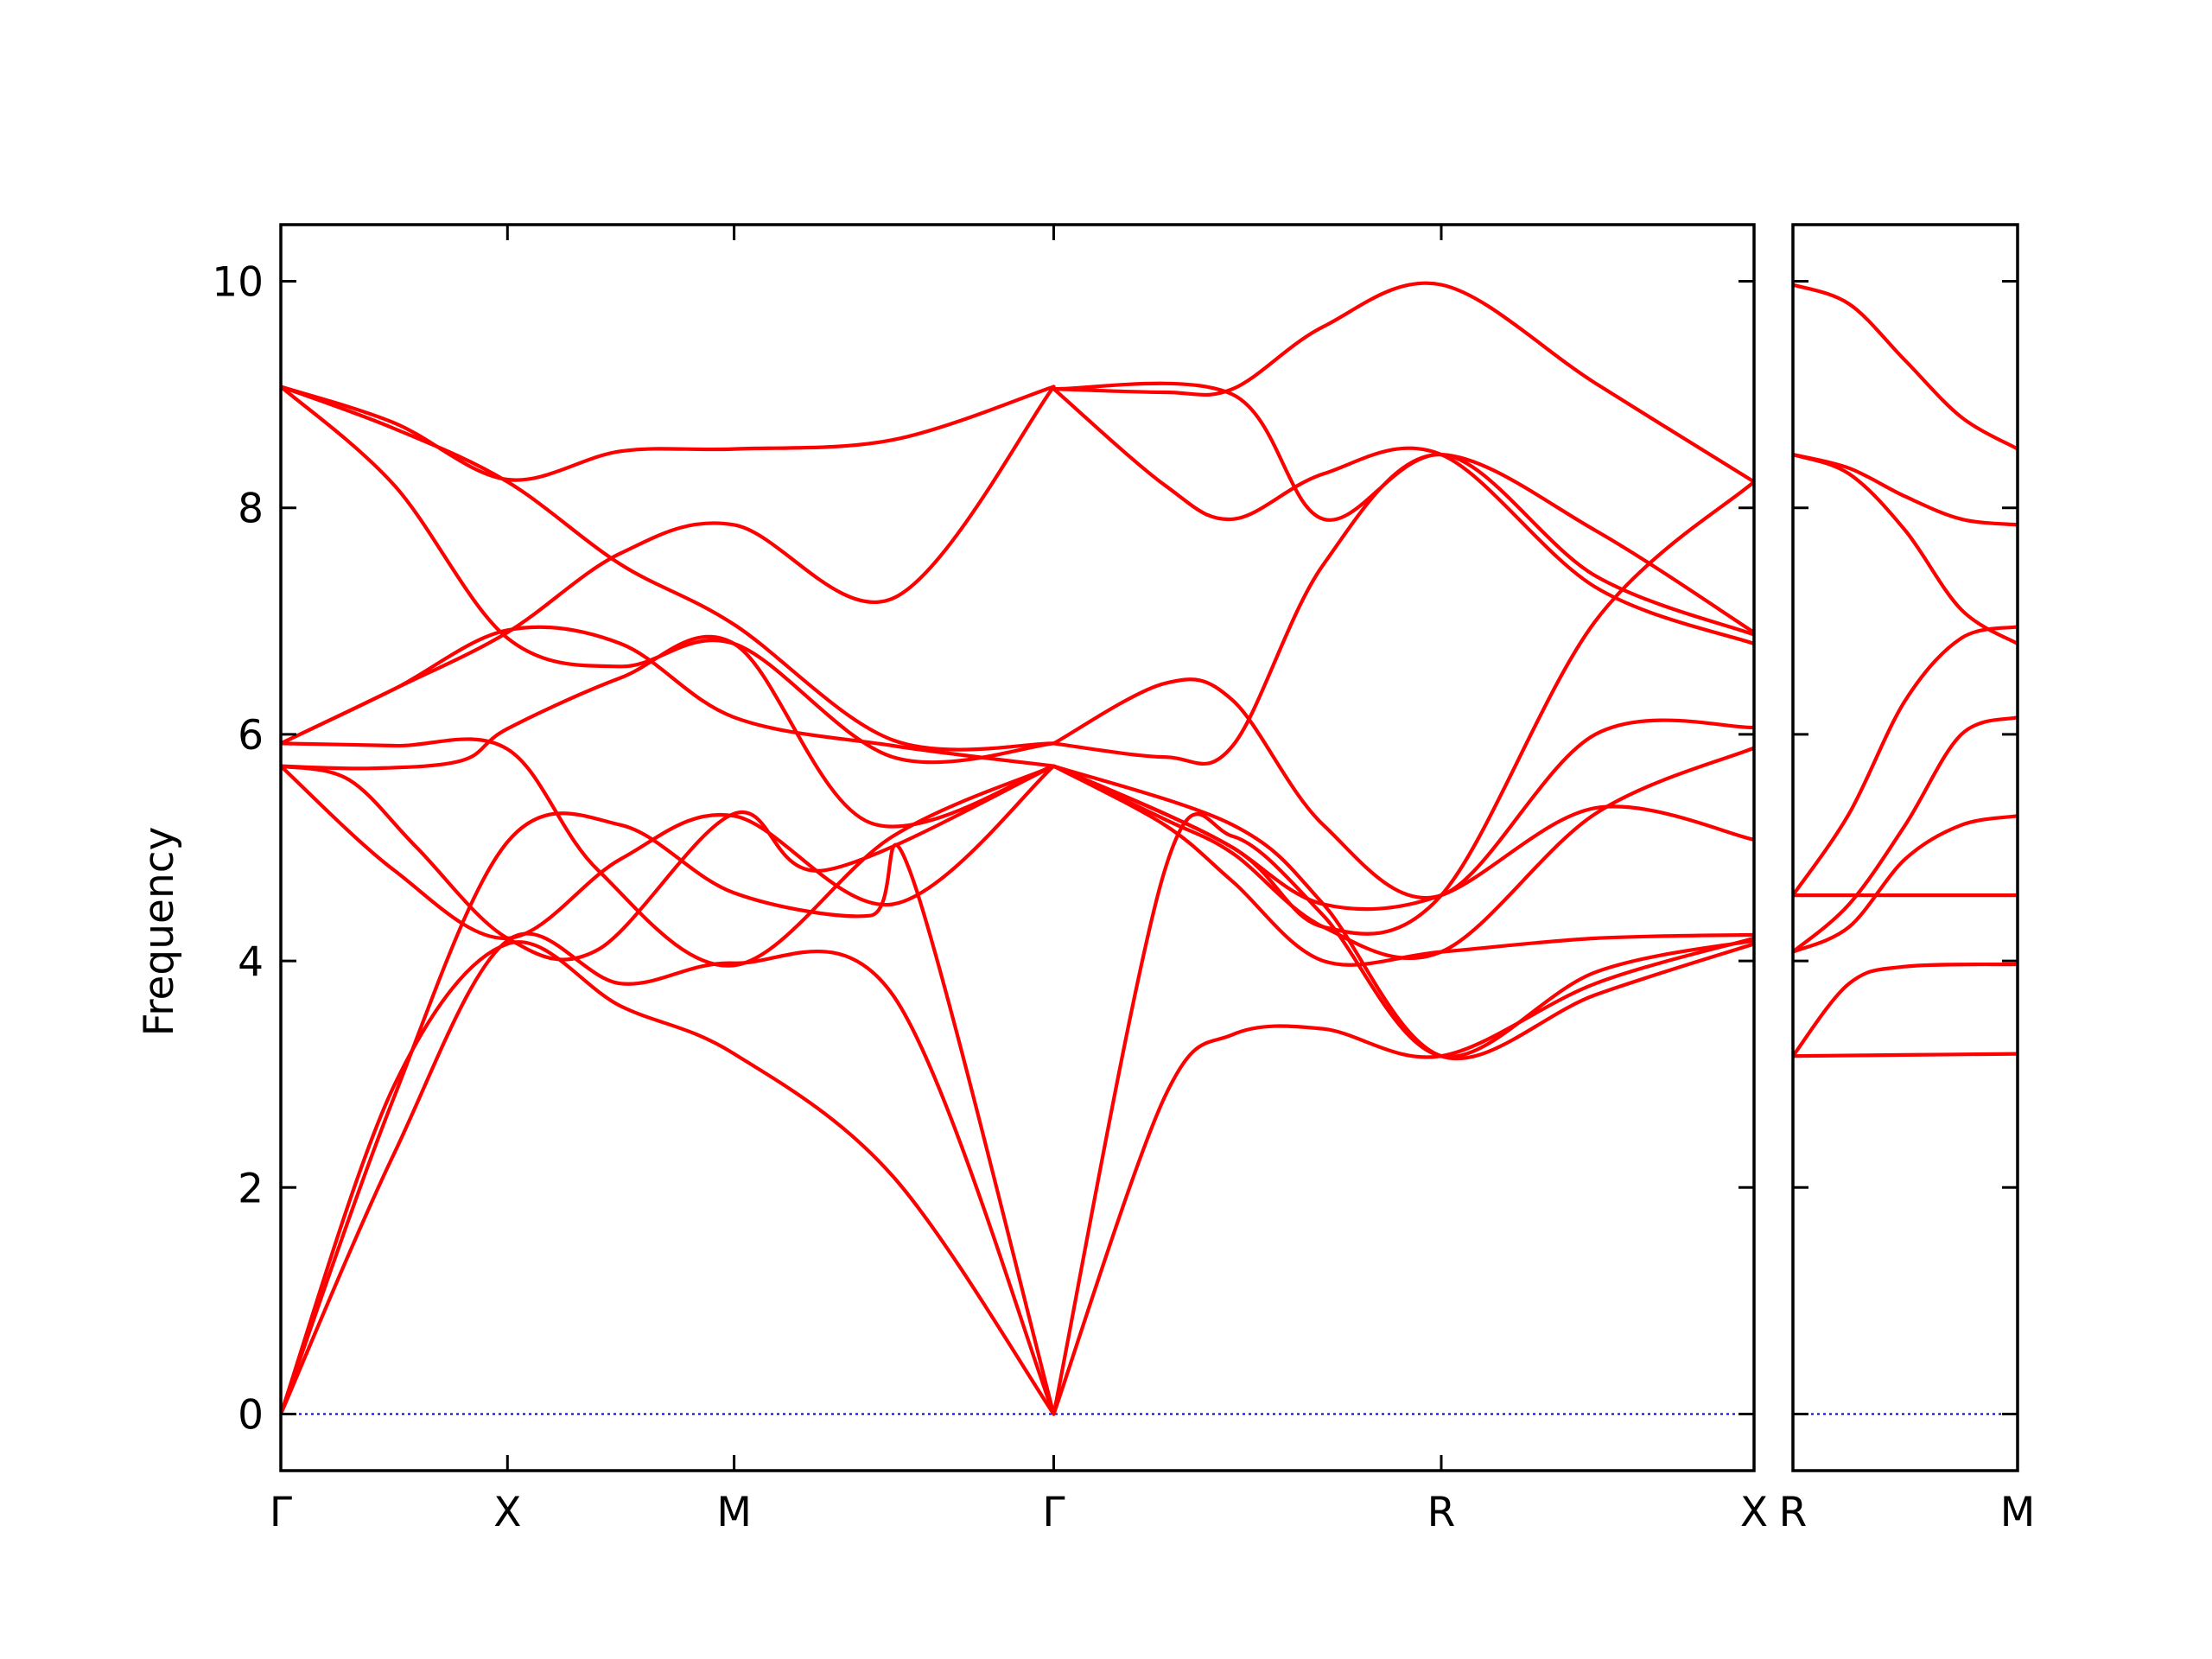 This screenshot has height=1659, width=2212. I want to click on y-tick-label: 8, so click(251, 509).